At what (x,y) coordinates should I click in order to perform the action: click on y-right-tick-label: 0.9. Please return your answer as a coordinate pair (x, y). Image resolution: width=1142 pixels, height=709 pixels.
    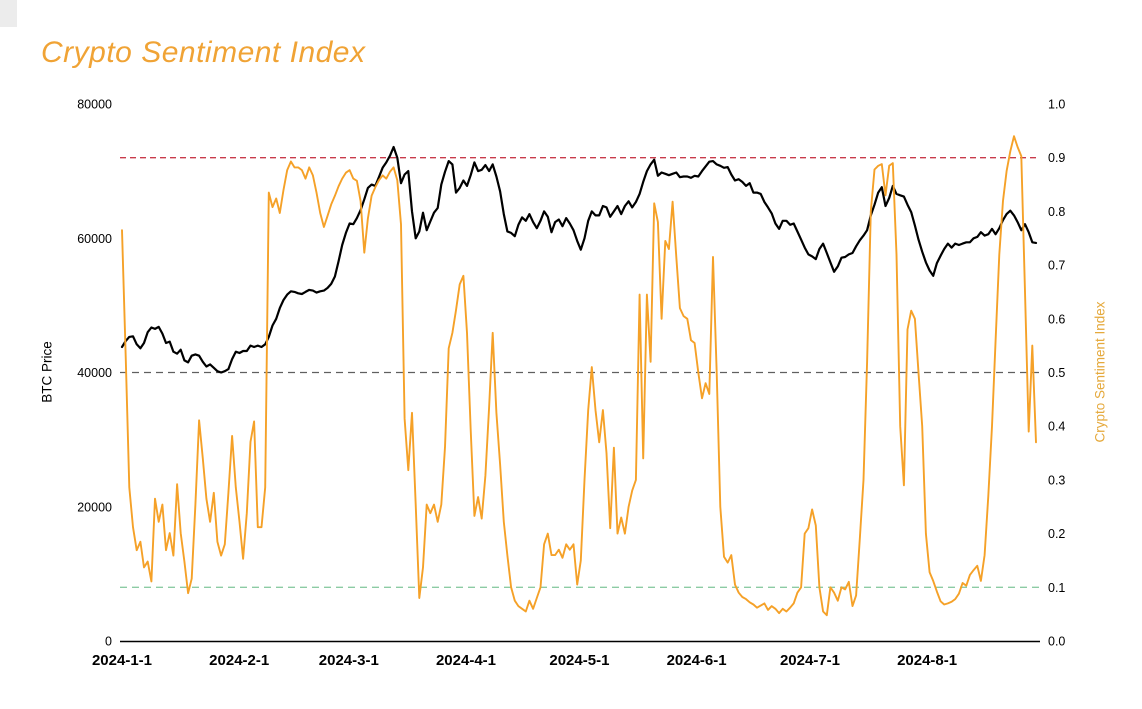
    Looking at the image, I should click on (1056, 158).